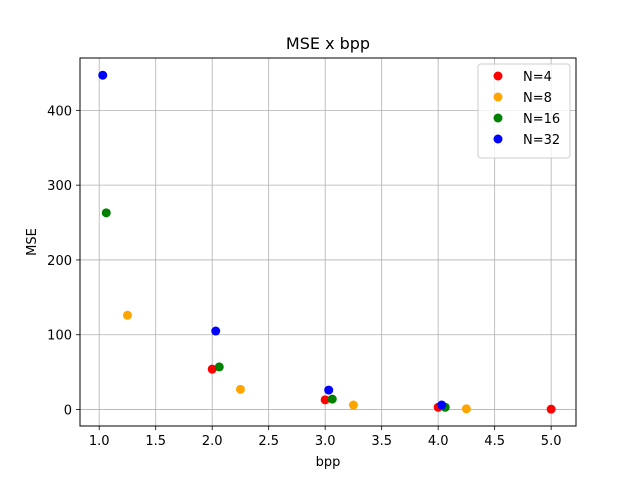 The height and width of the screenshot is (480, 640). What do you see at coordinates (99, 441) in the screenshot?
I see `x-tick-label: 1.0` at bounding box center [99, 441].